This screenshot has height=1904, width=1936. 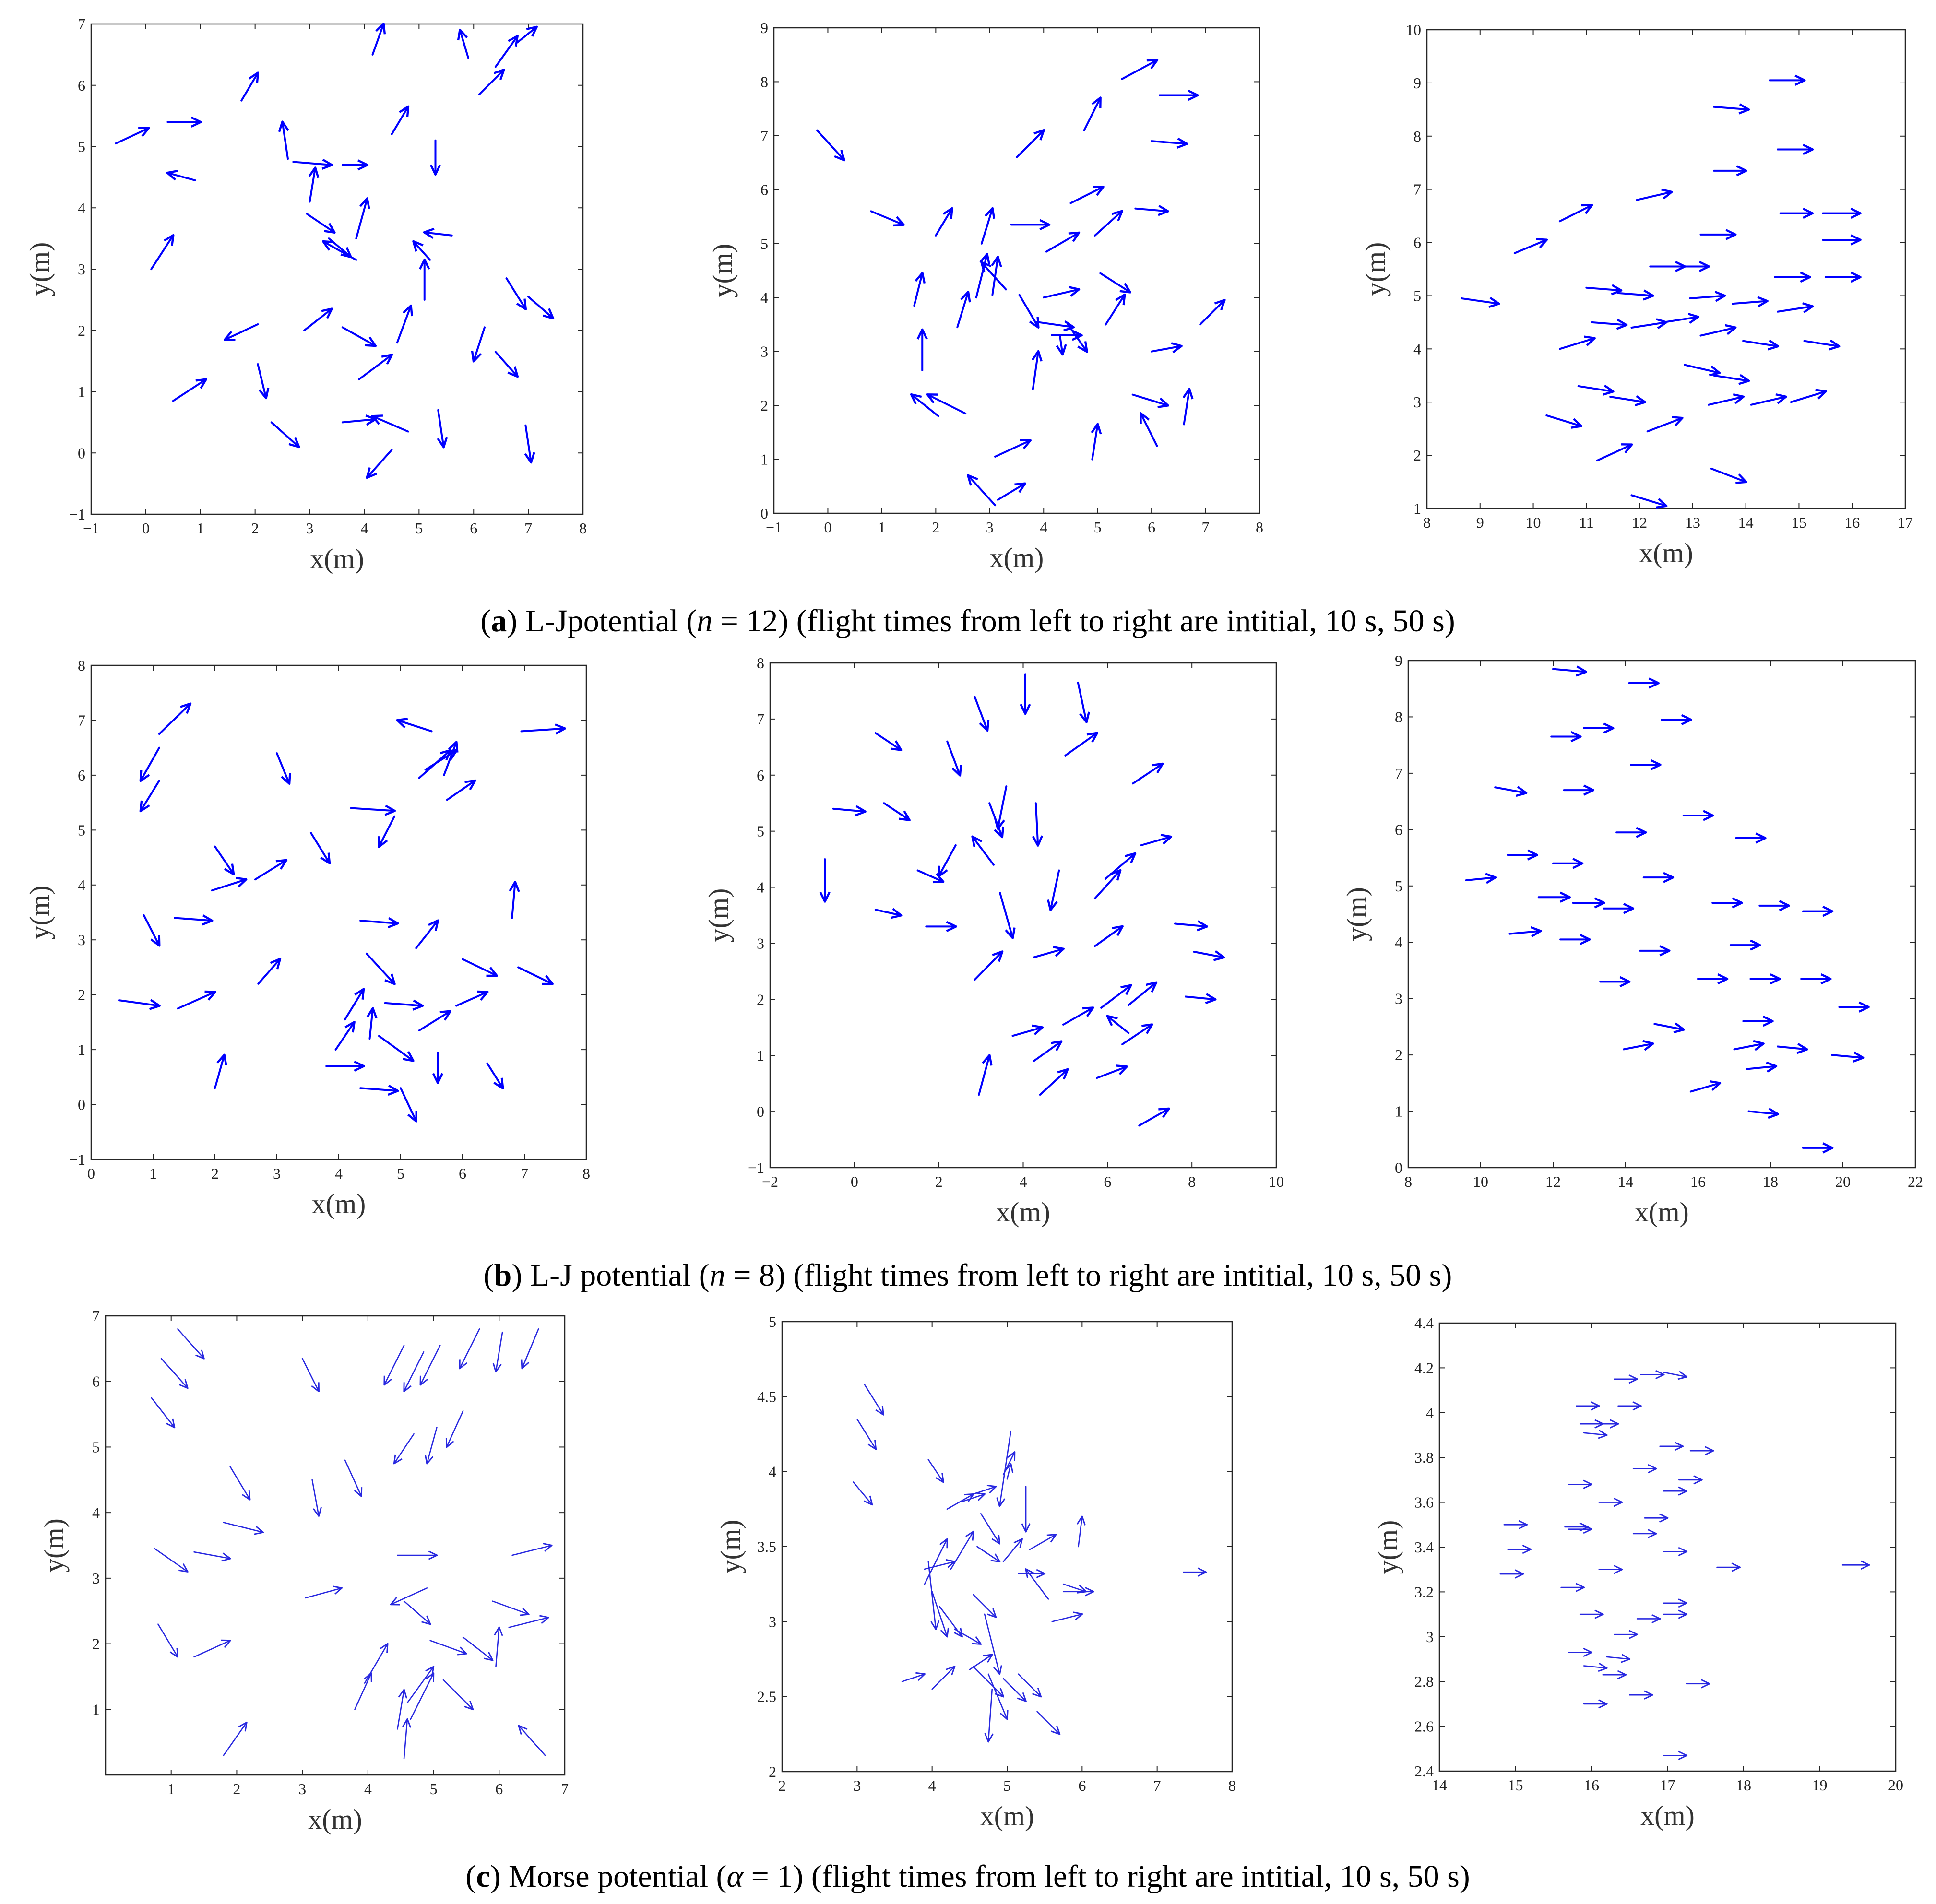 I want to click on y-axis-label: y(m), so click(x=39, y=913).